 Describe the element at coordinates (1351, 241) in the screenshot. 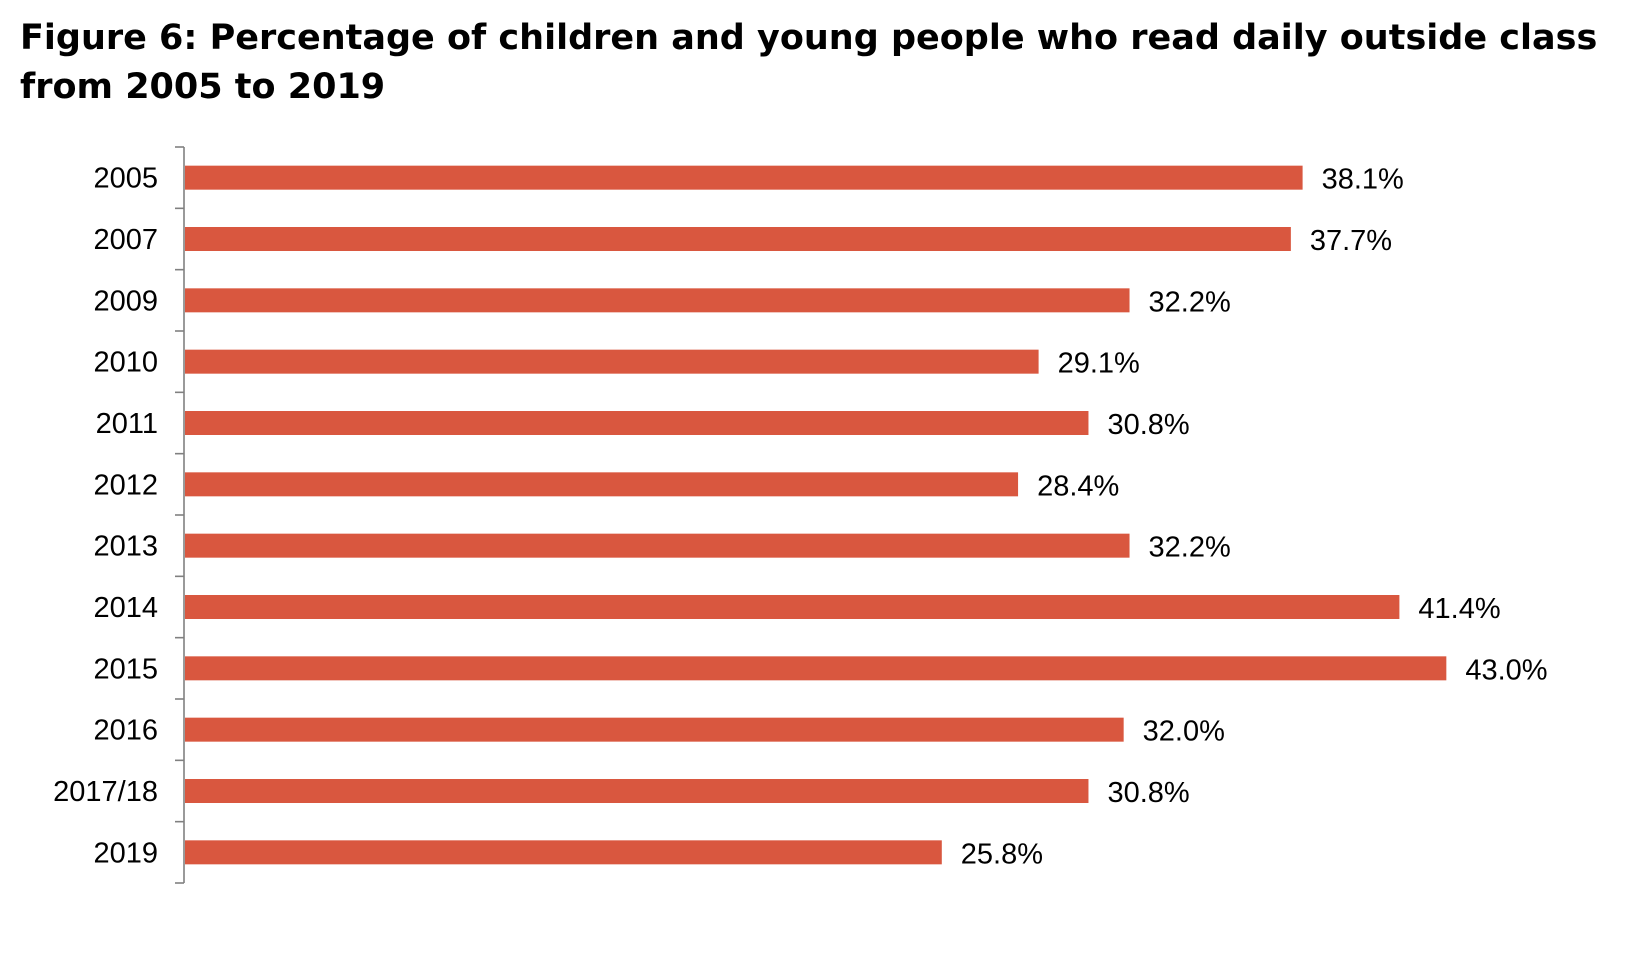

I see `value-label: 37.7%` at that location.